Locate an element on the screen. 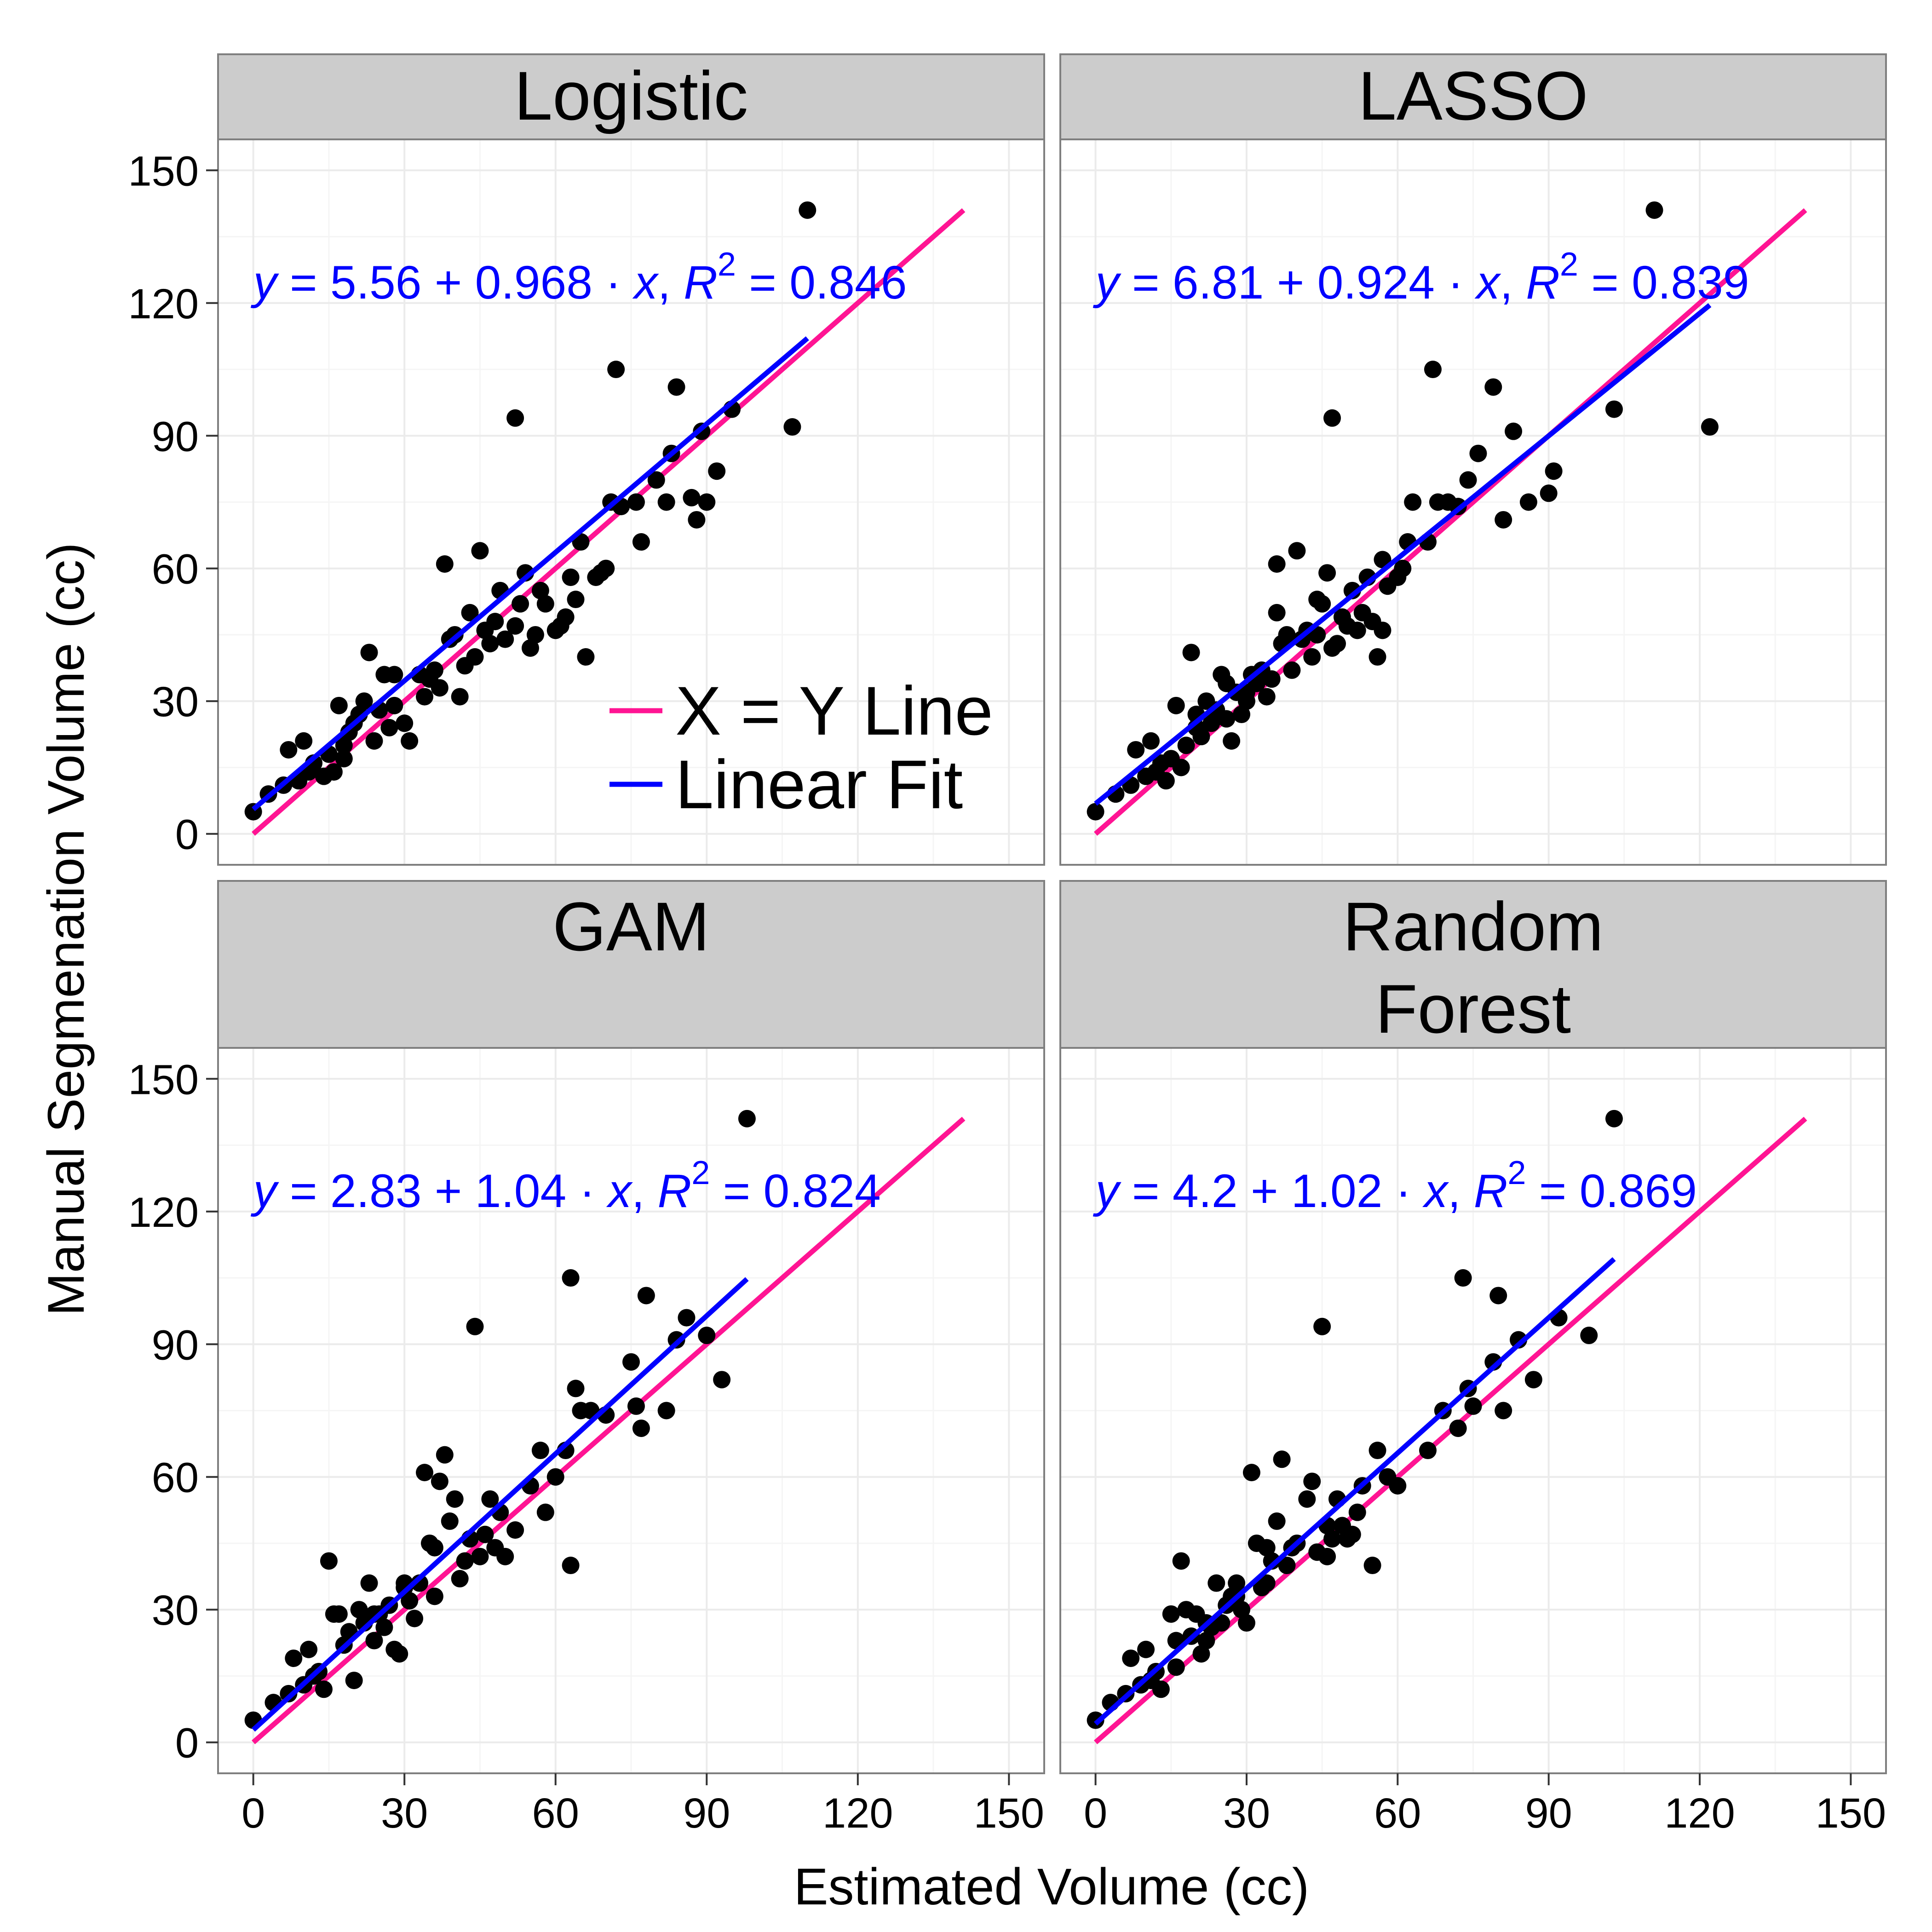 The image size is (1932, 1932). equation-part: = 5.56 + 0.968 · is located at coordinates (455, 282).